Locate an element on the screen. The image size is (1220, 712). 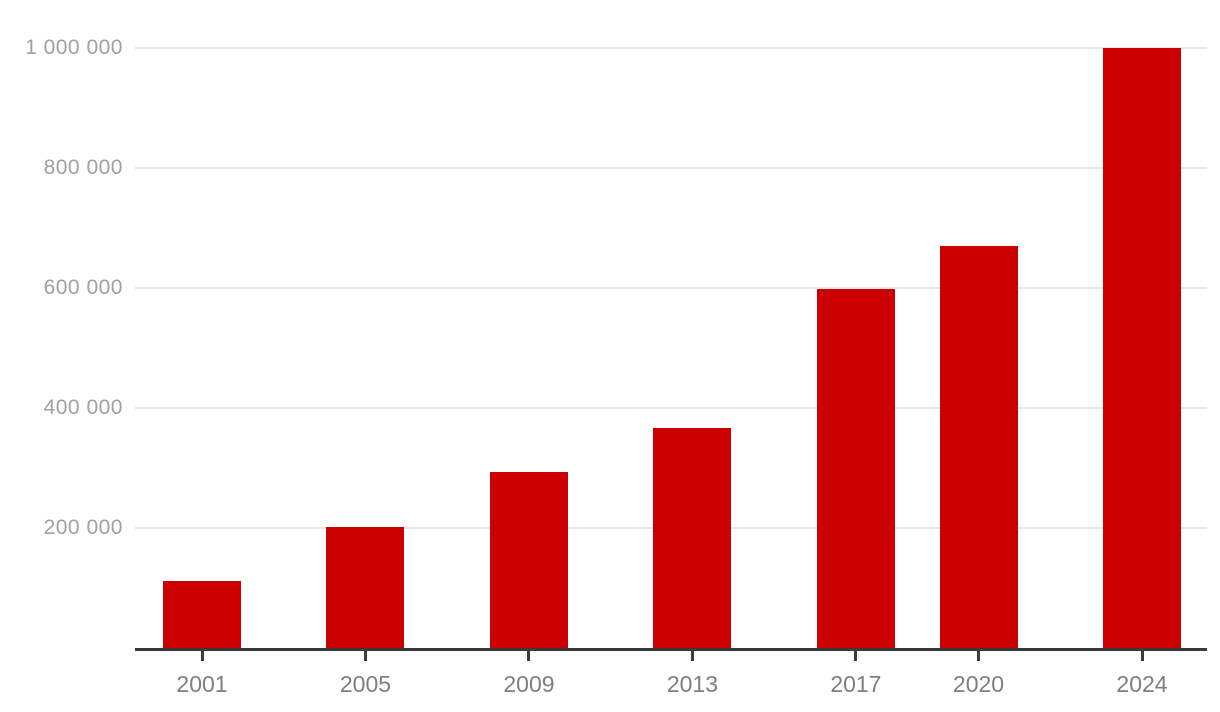
x-axis-tick-label: 2017 is located at coordinates (856, 684).